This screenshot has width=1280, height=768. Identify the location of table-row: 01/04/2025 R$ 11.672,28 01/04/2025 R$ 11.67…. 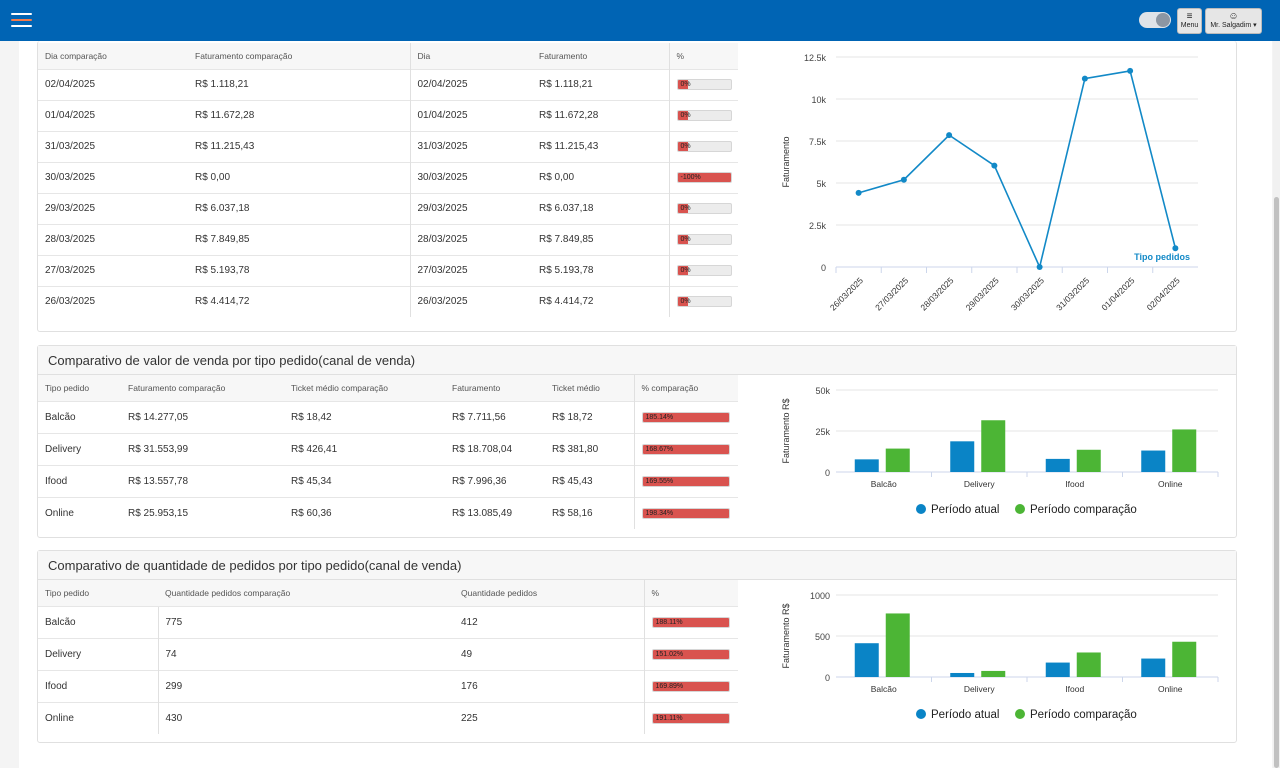
(388, 115).